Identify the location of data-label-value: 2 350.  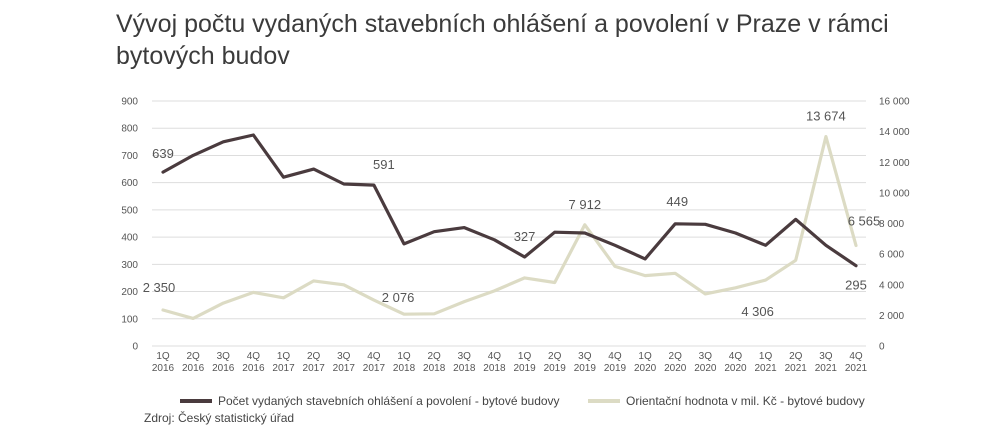
(159, 287).